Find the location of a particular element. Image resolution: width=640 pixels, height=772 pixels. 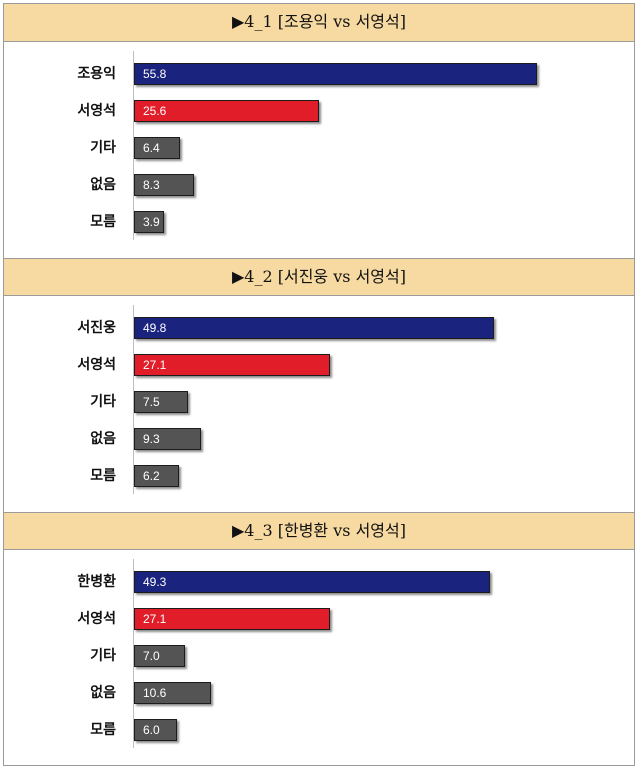

category-label: 서진웅 is located at coordinates (96, 328).